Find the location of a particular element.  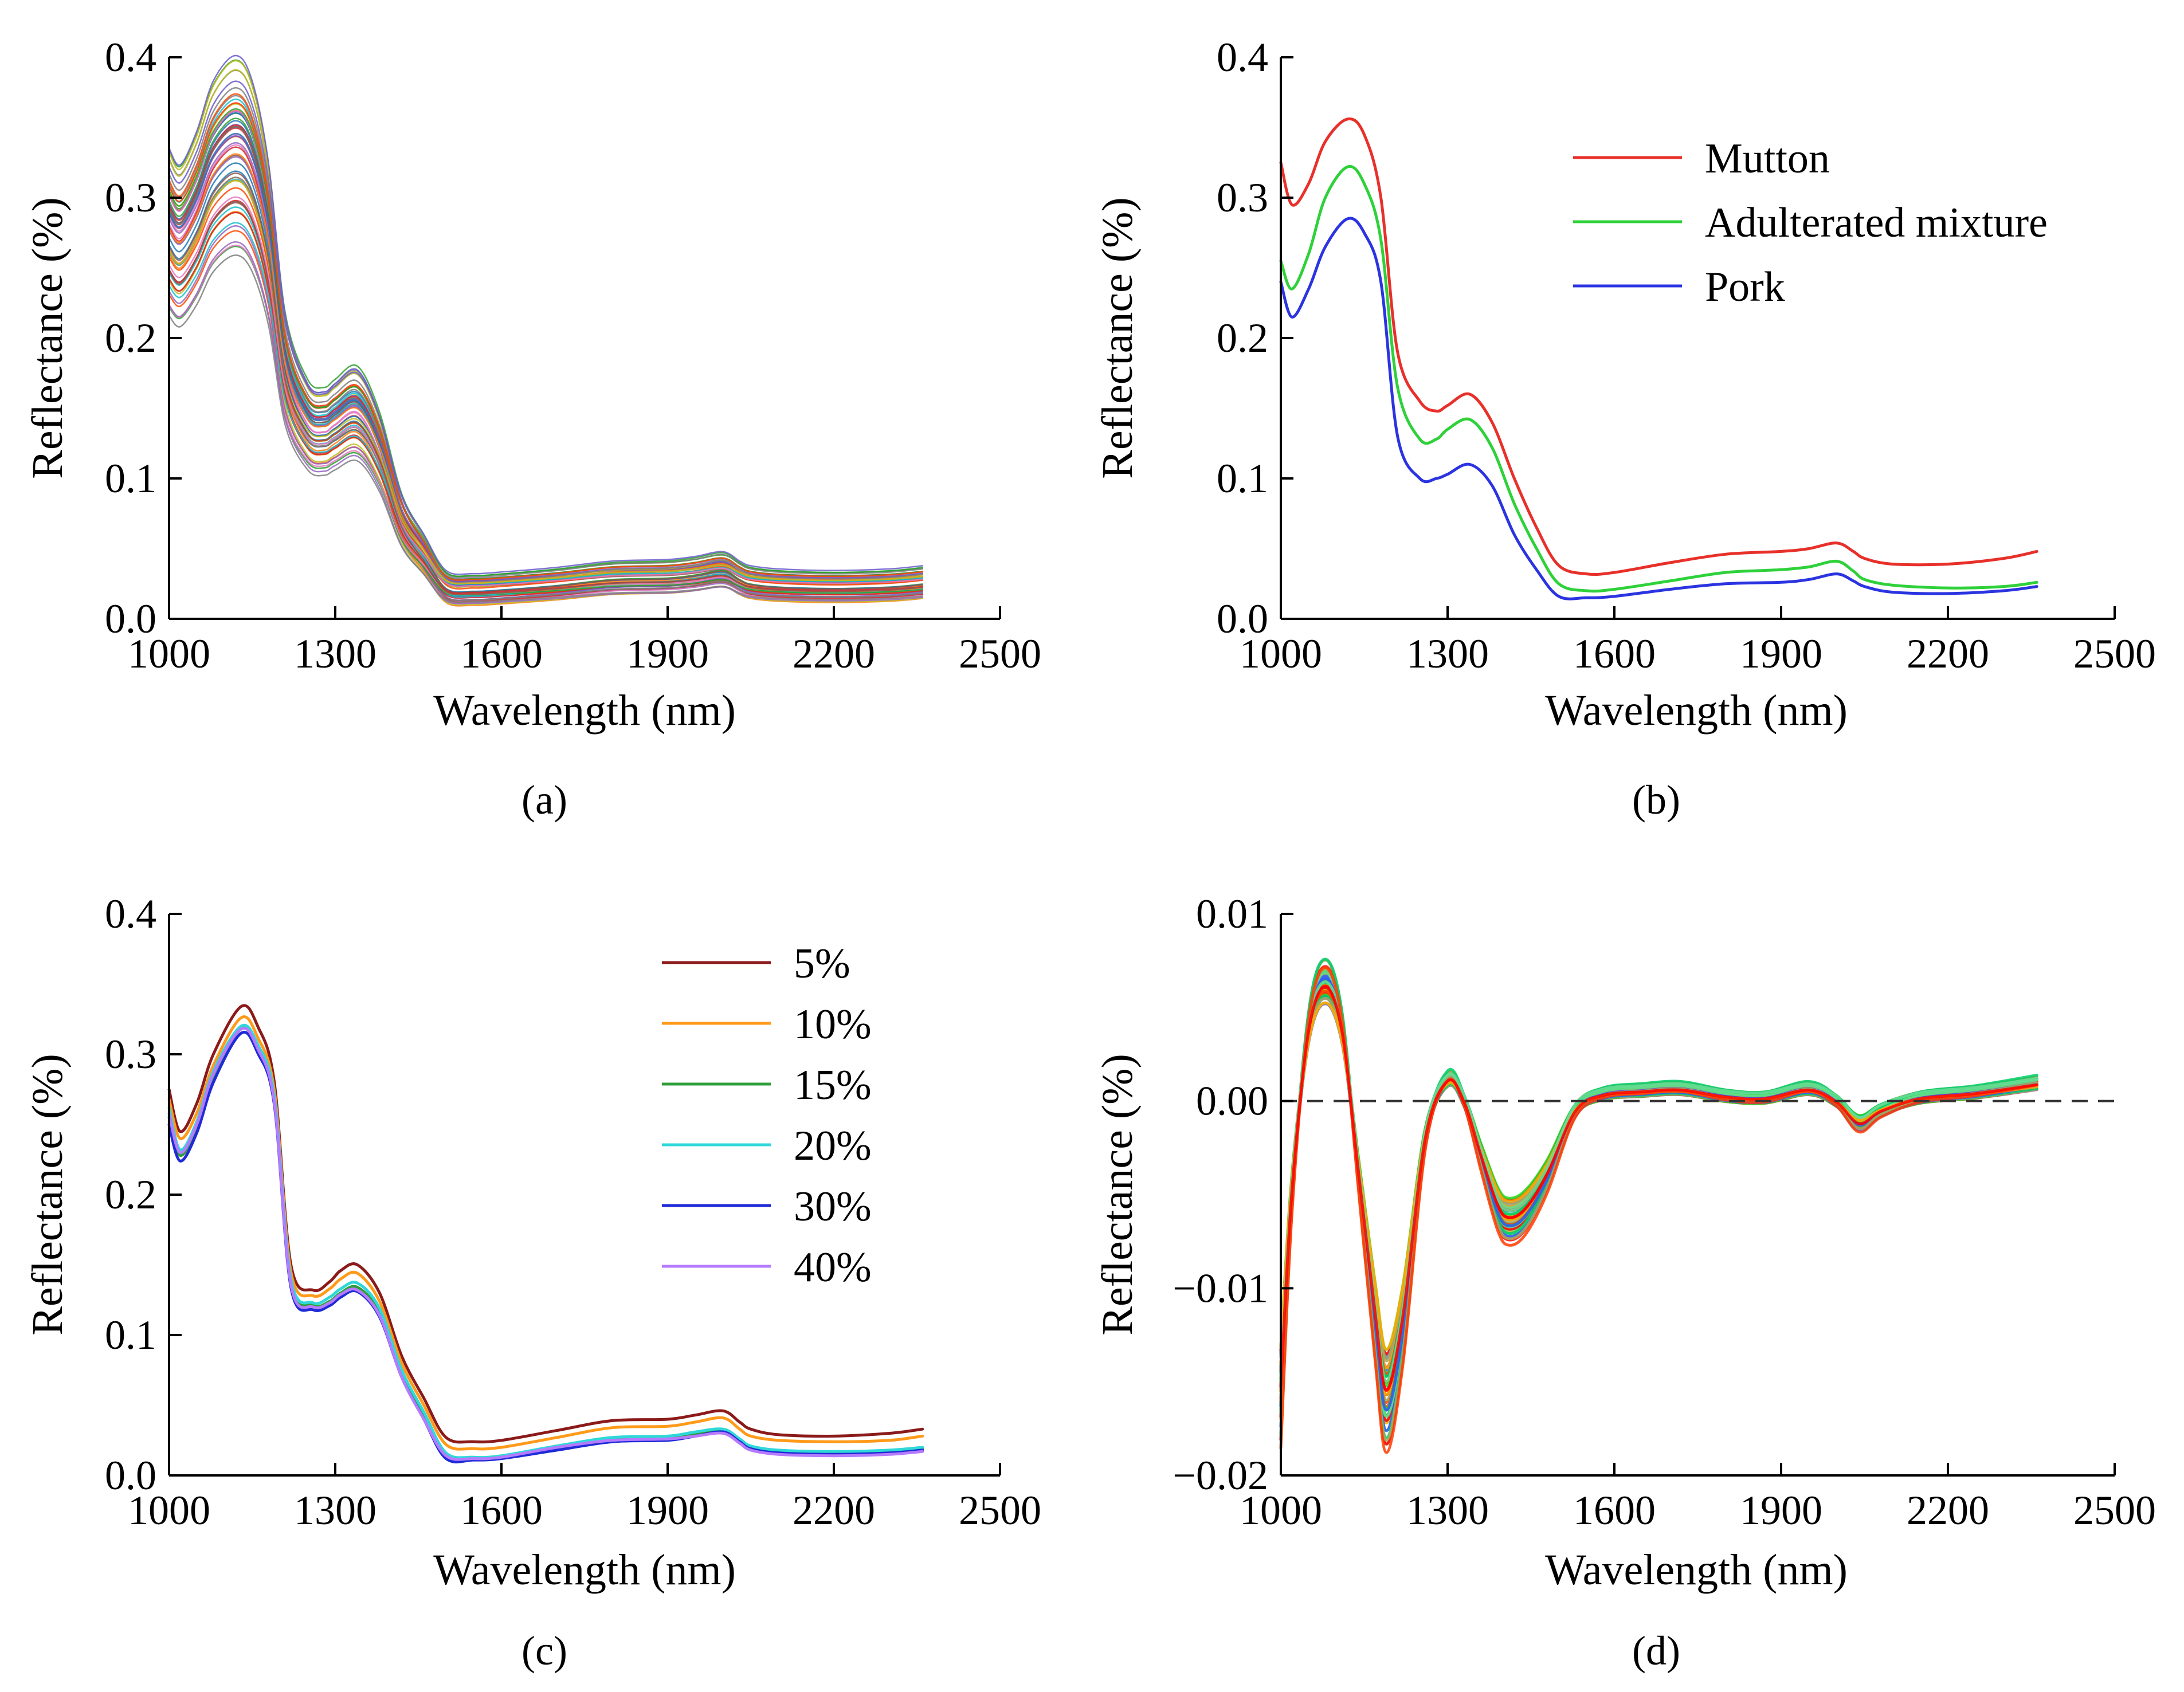

panel-caption: (c) is located at coordinates (544, 1651).